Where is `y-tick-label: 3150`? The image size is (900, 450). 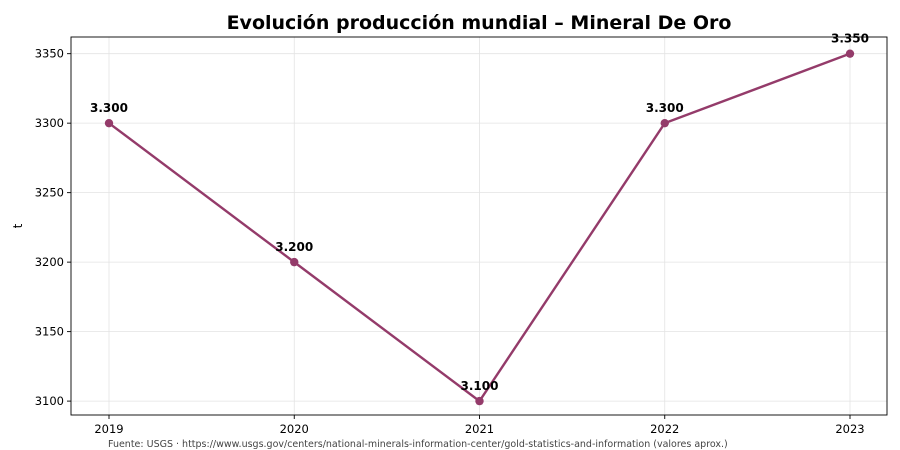
y-tick-label: 3150 is located at coordinates (49, 332).